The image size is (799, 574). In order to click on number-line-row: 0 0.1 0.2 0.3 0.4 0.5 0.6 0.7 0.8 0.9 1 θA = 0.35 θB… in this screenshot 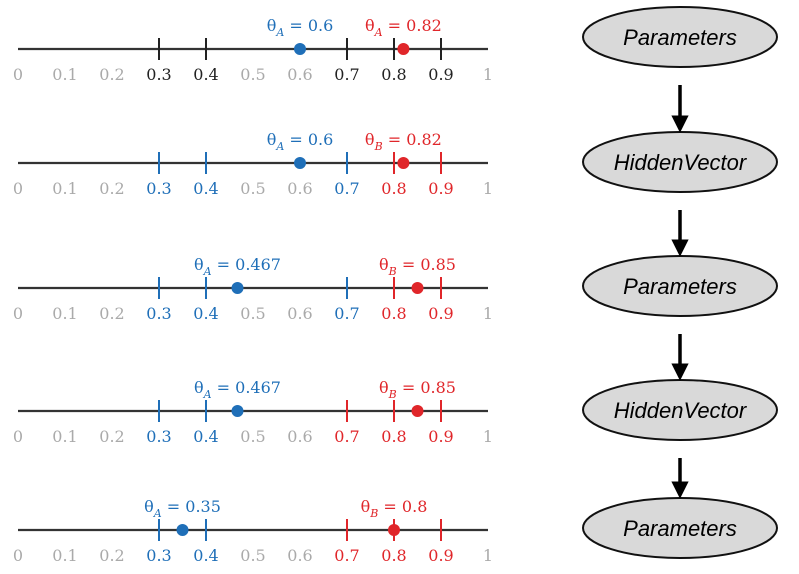, I will do `click(253, 531)`.